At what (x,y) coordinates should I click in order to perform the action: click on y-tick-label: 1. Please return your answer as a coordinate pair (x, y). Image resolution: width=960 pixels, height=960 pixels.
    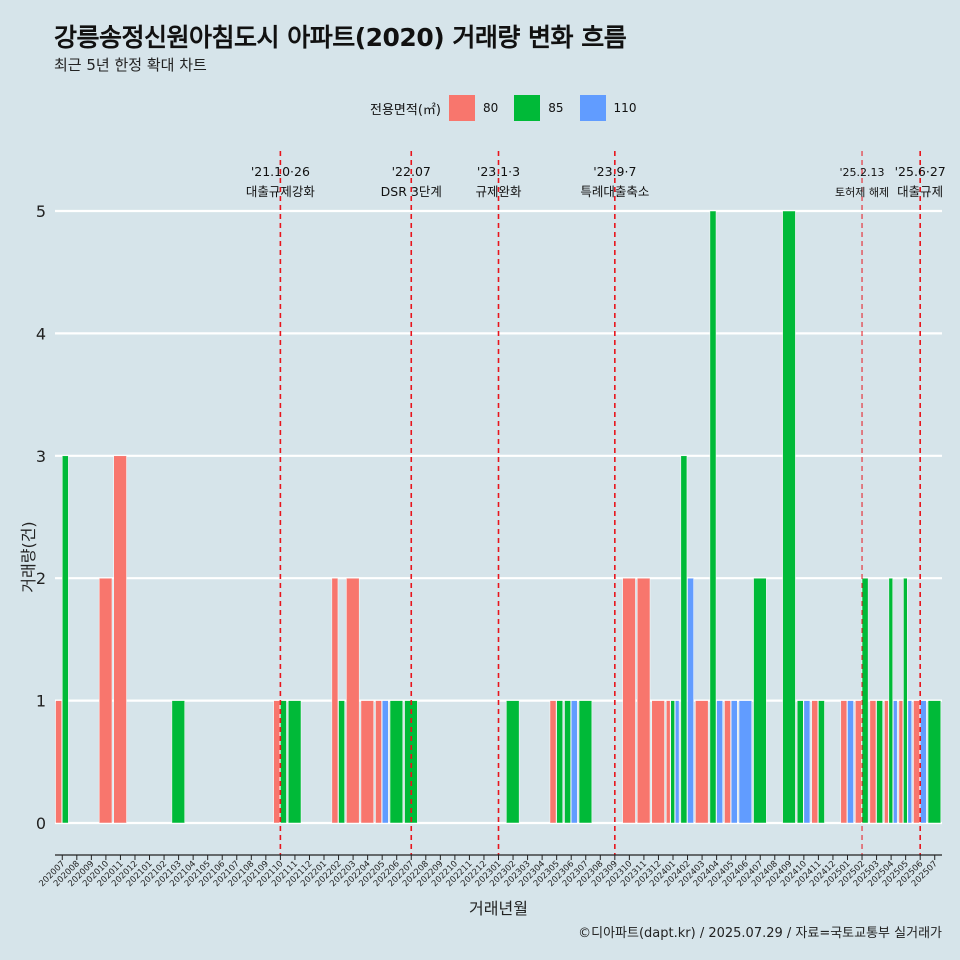
    Looking at the image, I should click on (41, 701).